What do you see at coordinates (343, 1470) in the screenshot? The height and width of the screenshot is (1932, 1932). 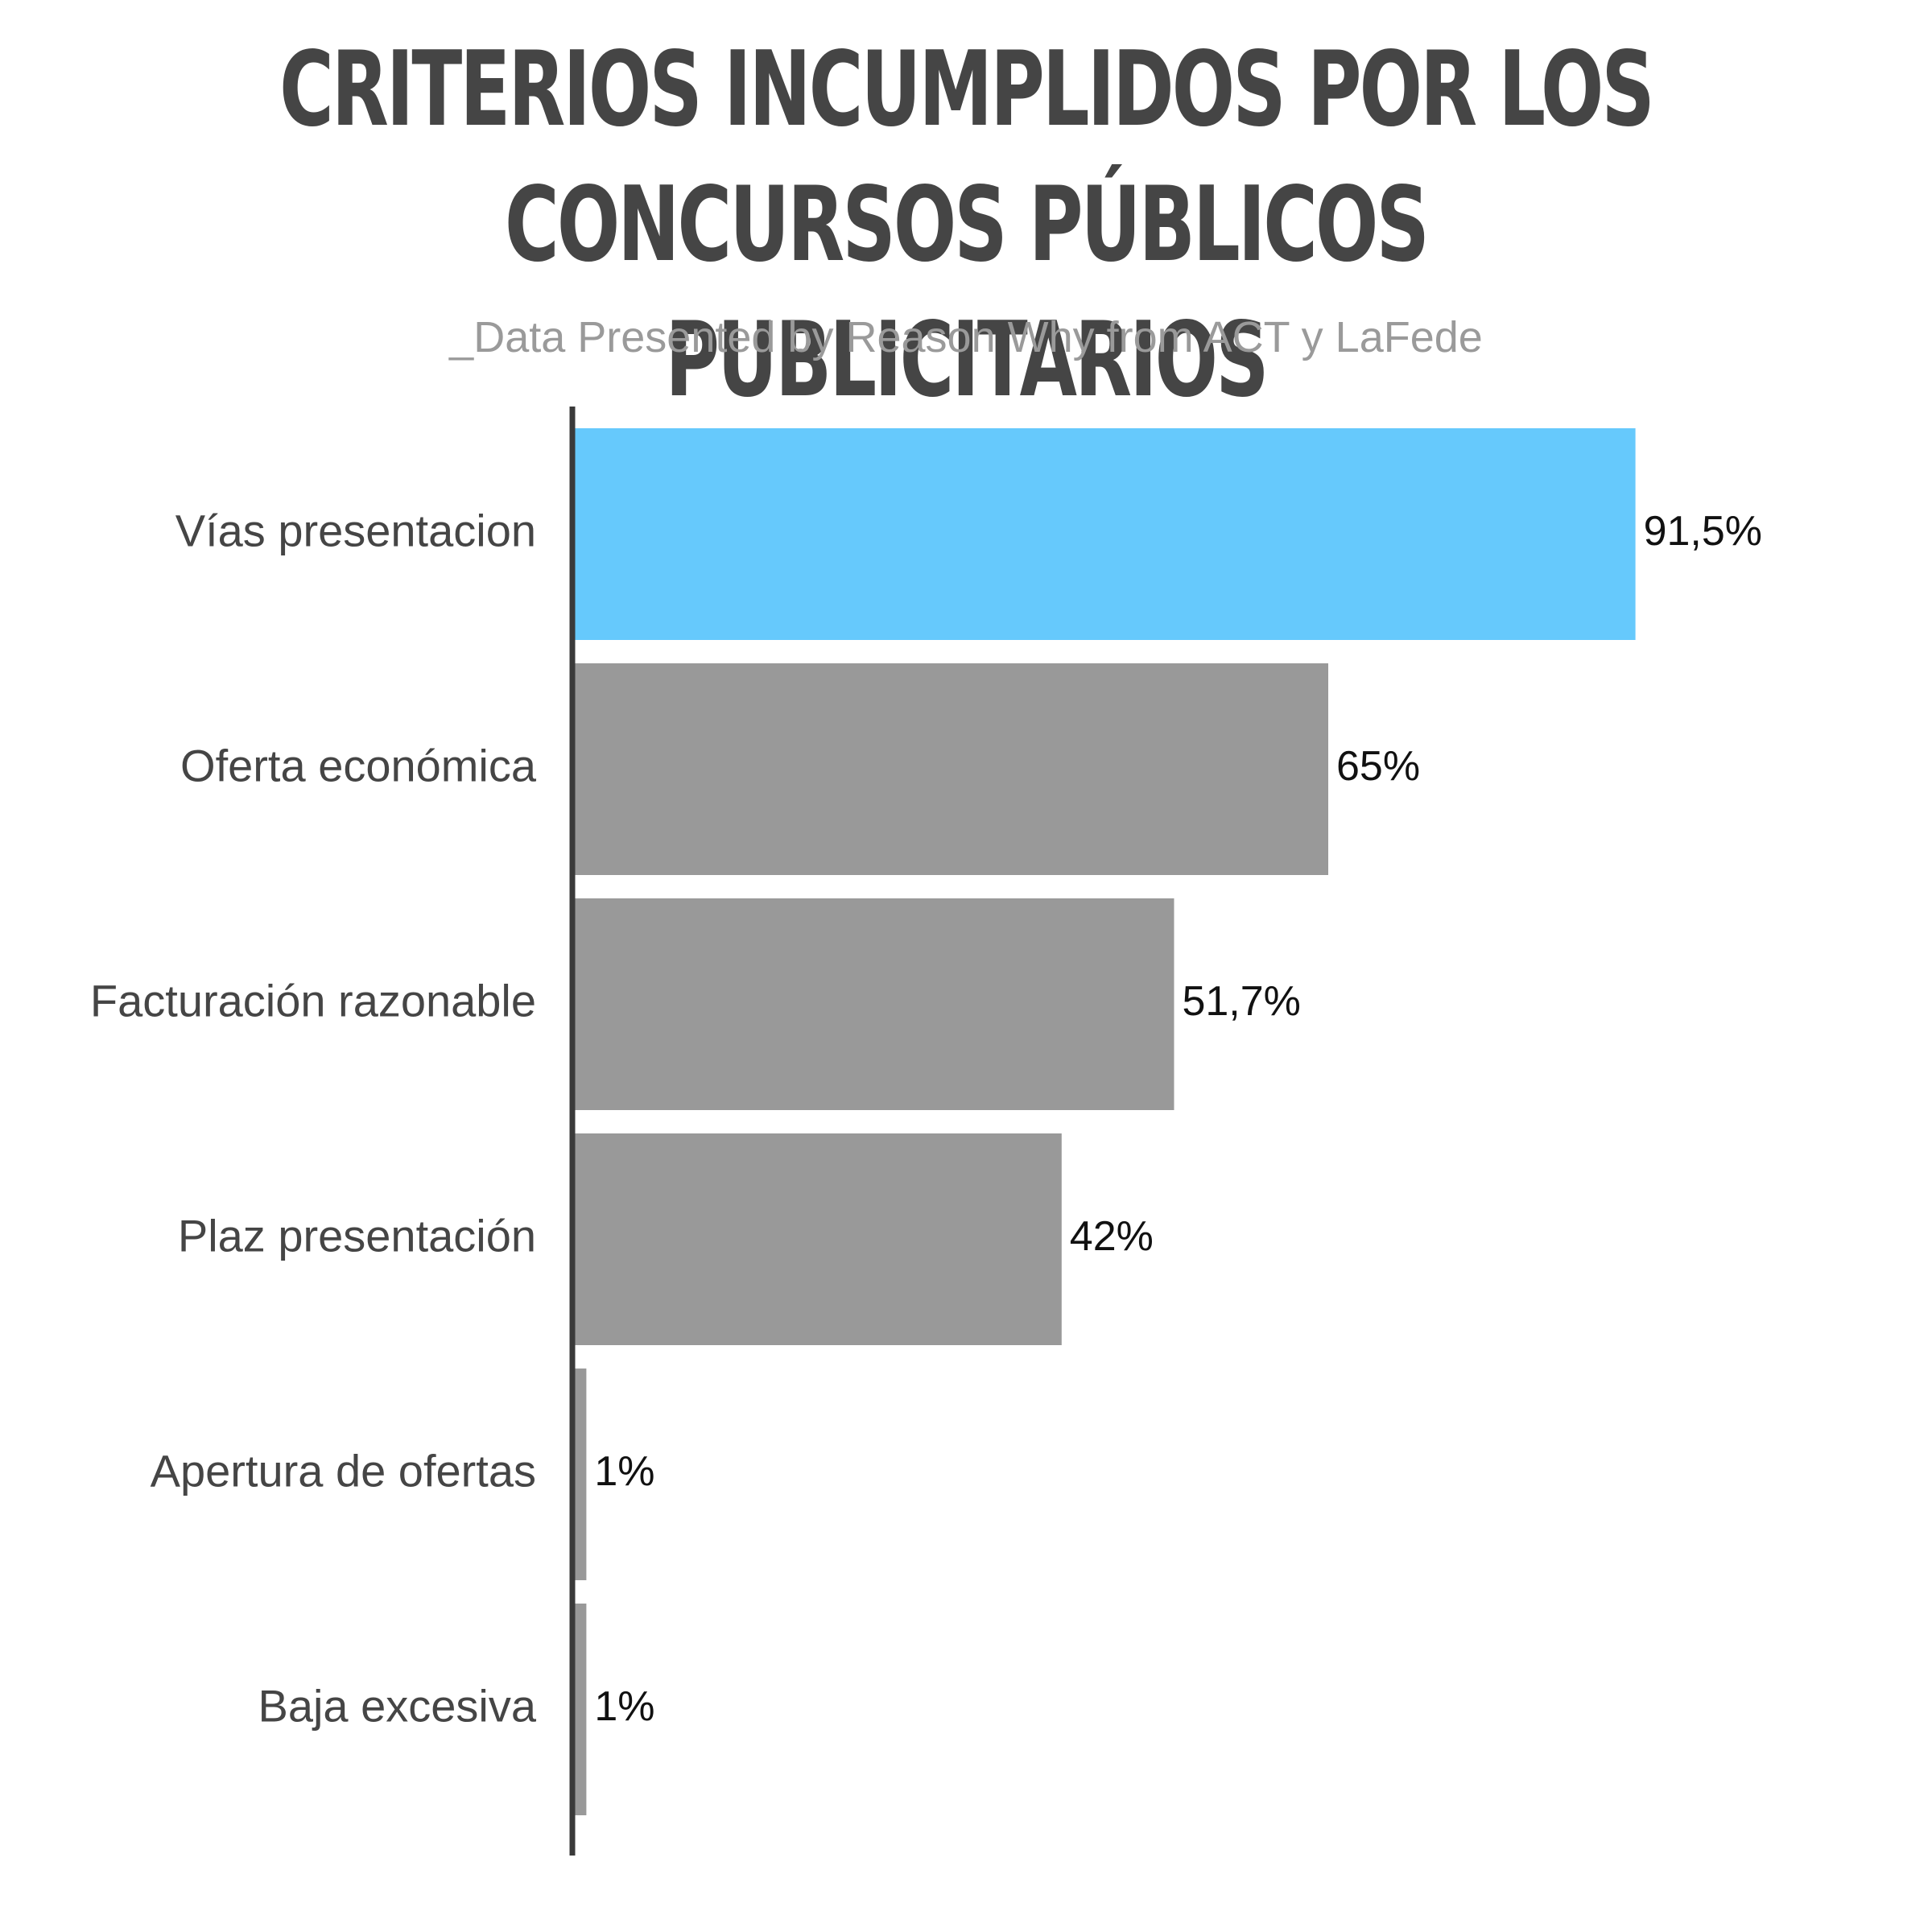 I see `category-label: Apertura de ofertas` at bounding box center [343, 1470].